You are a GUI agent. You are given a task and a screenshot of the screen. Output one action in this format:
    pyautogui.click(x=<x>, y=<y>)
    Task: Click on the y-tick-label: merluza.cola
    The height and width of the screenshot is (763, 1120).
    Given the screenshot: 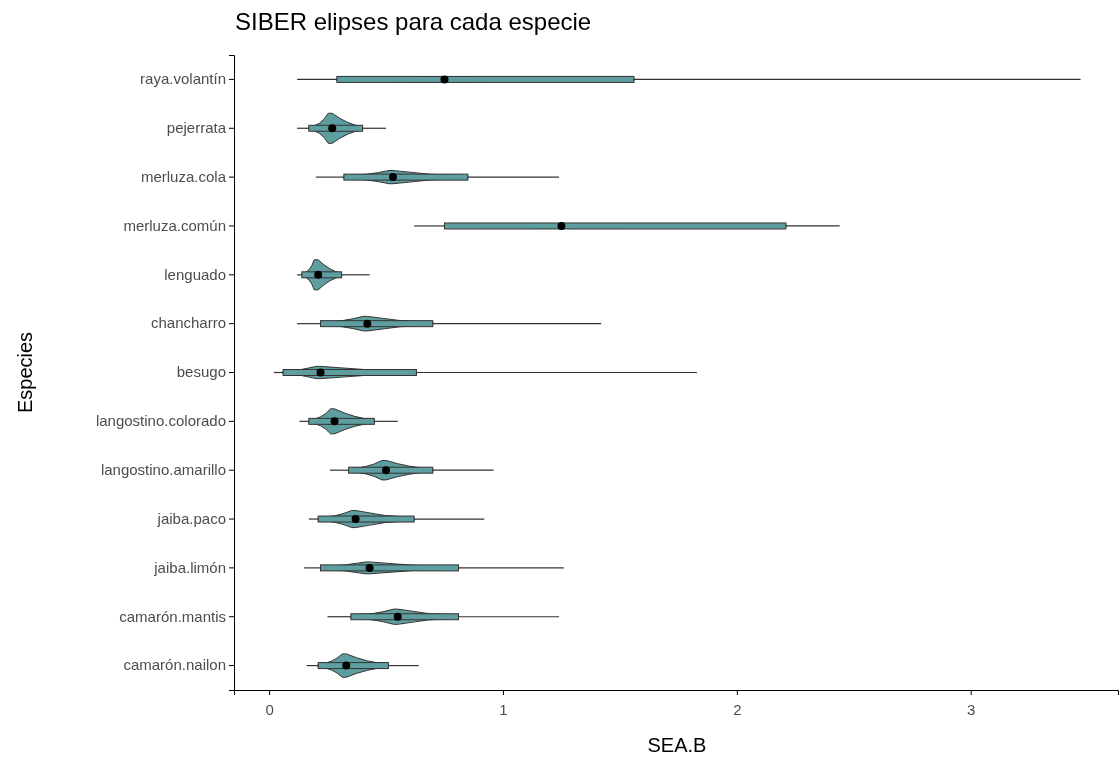 What is the action you would take?
    pyautogui.click(x=183, y=176)
    